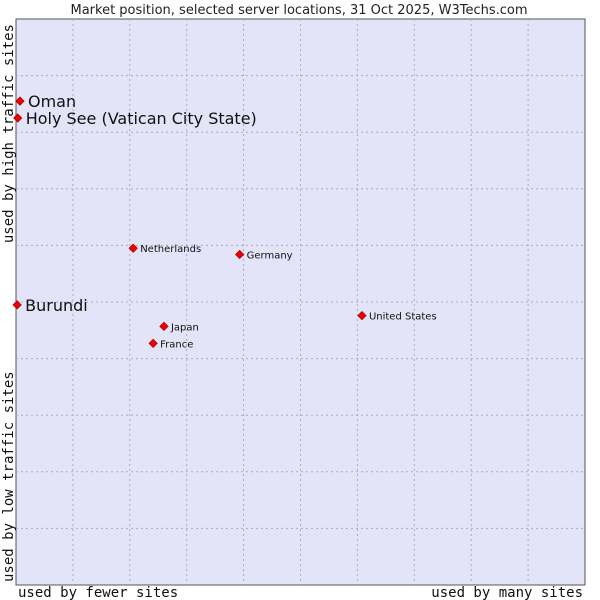 This screenshot has height=600, width=600. What do you see at coordinates (184, 327) in the screenshot?
I see `point-label-japan: Japan` at bounding box center [184, 327].